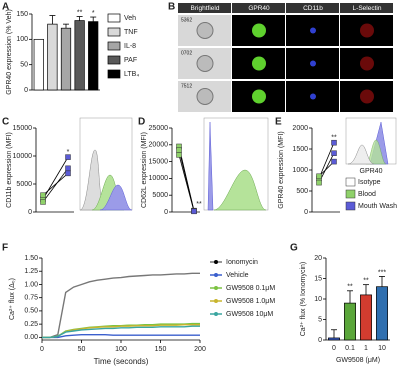  What do you see at coordinates (186, 20) in the screenshot?
I see `row-label: 5362` at bounding box center [186, 20].